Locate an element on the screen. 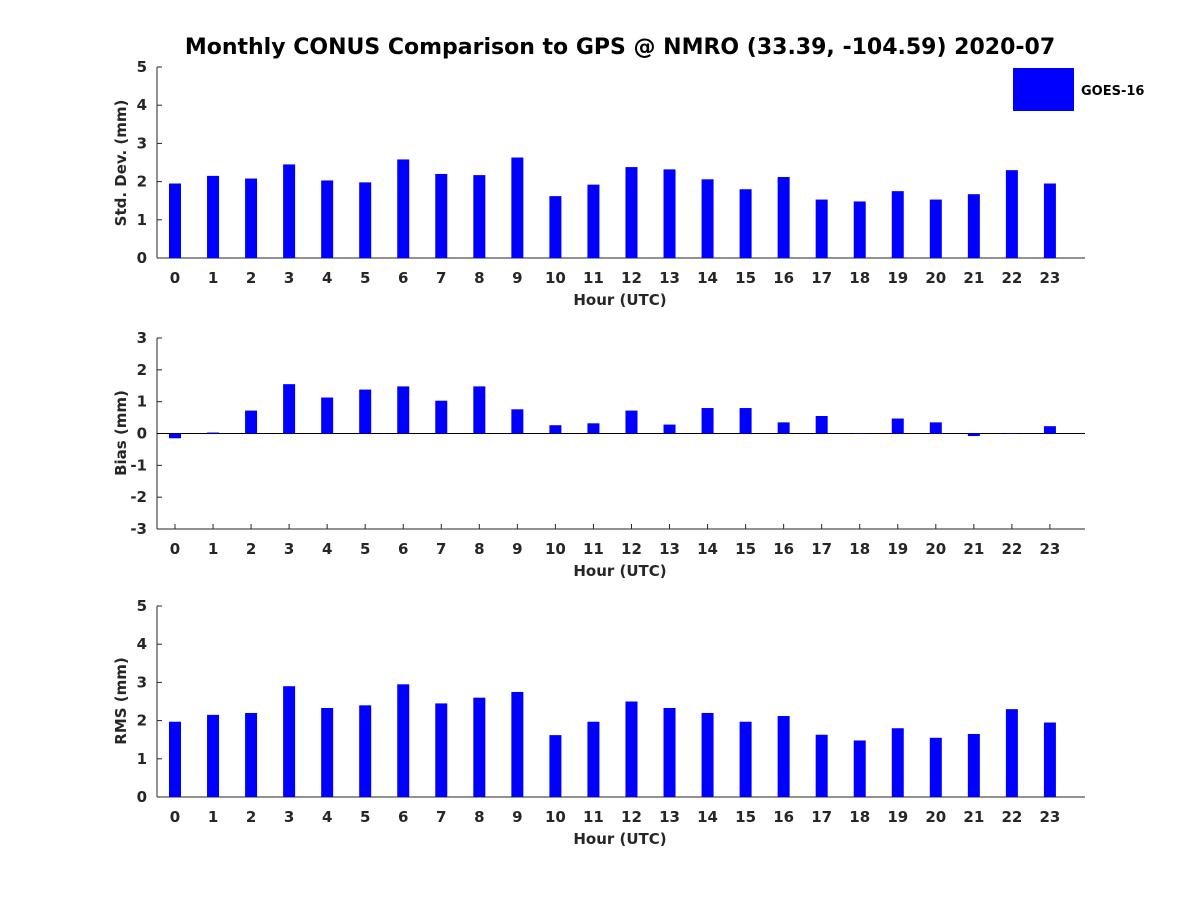  y-axis-label: RMS (mm) is located at coordinates (121, 700).